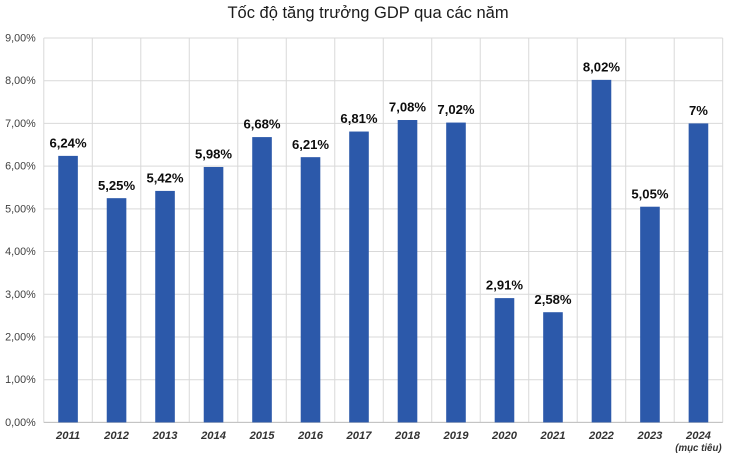 The height and width of the screenshot is (459, 730). What do you see at coordinates (601, 66) in the screenshot?
I see `svg-text: 8,02%` at bounding box center [601, 66].